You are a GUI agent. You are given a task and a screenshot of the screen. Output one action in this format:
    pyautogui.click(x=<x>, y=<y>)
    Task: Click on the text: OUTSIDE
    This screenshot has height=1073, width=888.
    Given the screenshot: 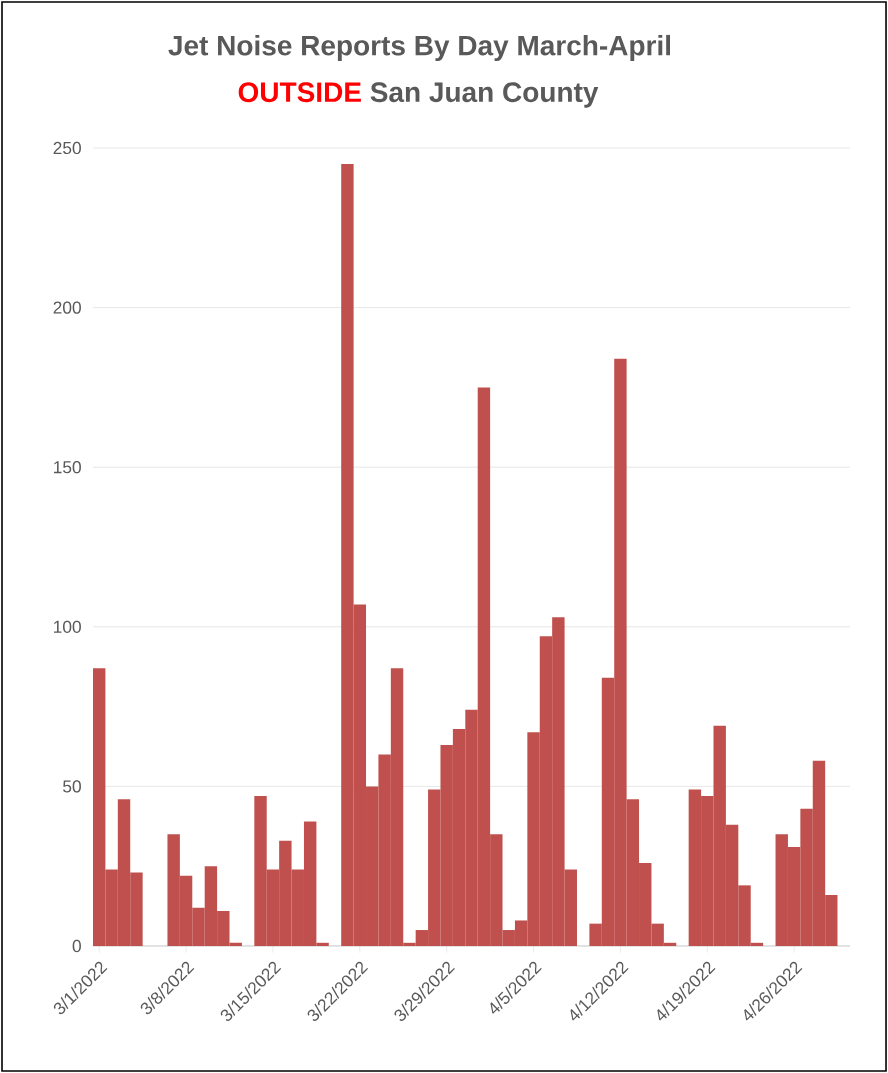 What is the action you would take?
    pyautogui.click(x=299, y=92)
    